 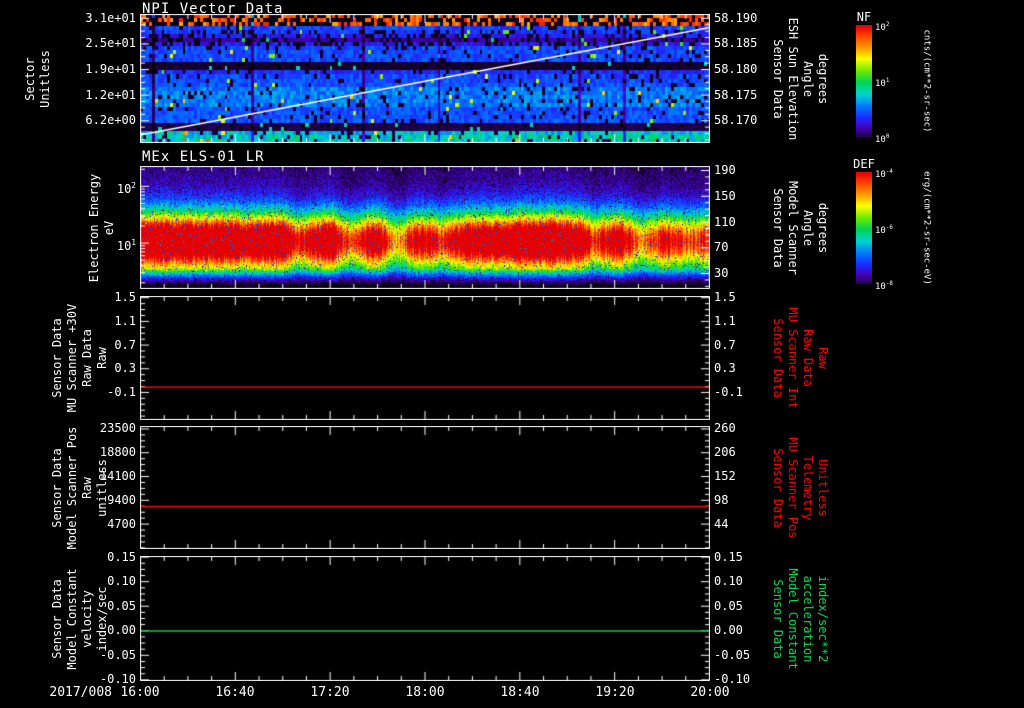 What do you see at coordinates (884, 174) in the screenshot?
I see `colorbar-tick-label: 10⁻⁴` at bounding box center [884, 174].